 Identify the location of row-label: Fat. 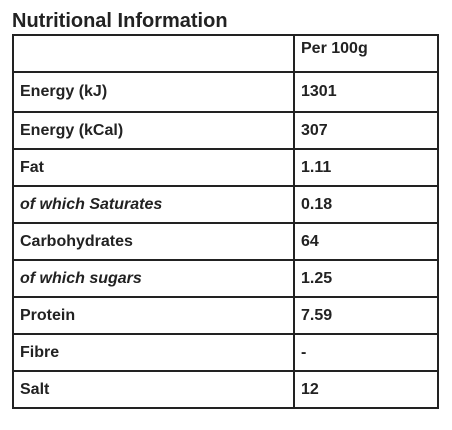
(153, 167).